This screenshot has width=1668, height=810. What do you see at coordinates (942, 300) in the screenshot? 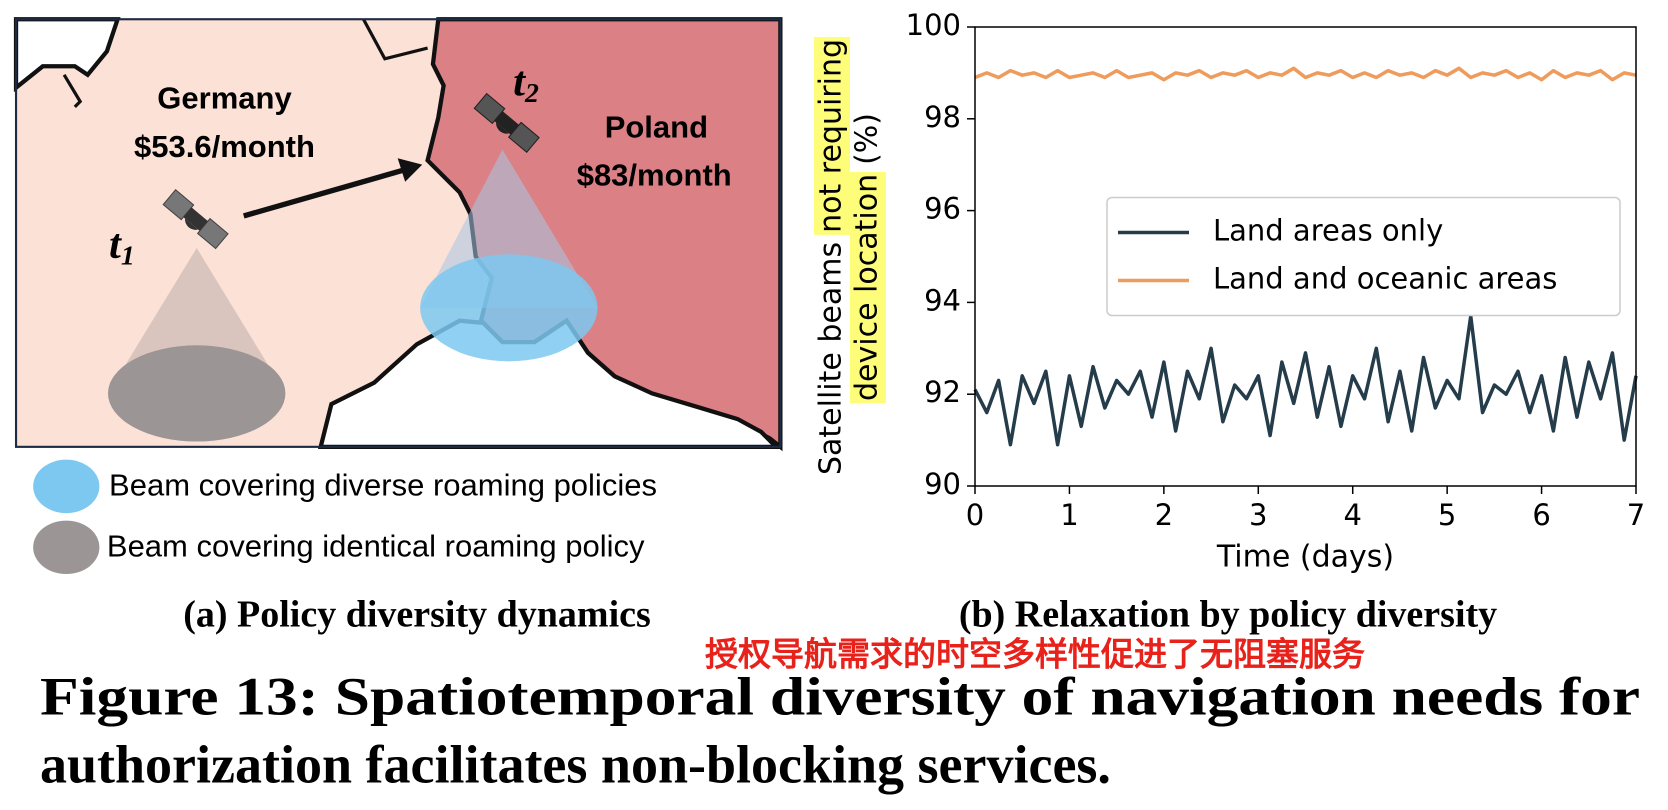
I see `y-tick-label: 94` at bounding box center [942, 300].